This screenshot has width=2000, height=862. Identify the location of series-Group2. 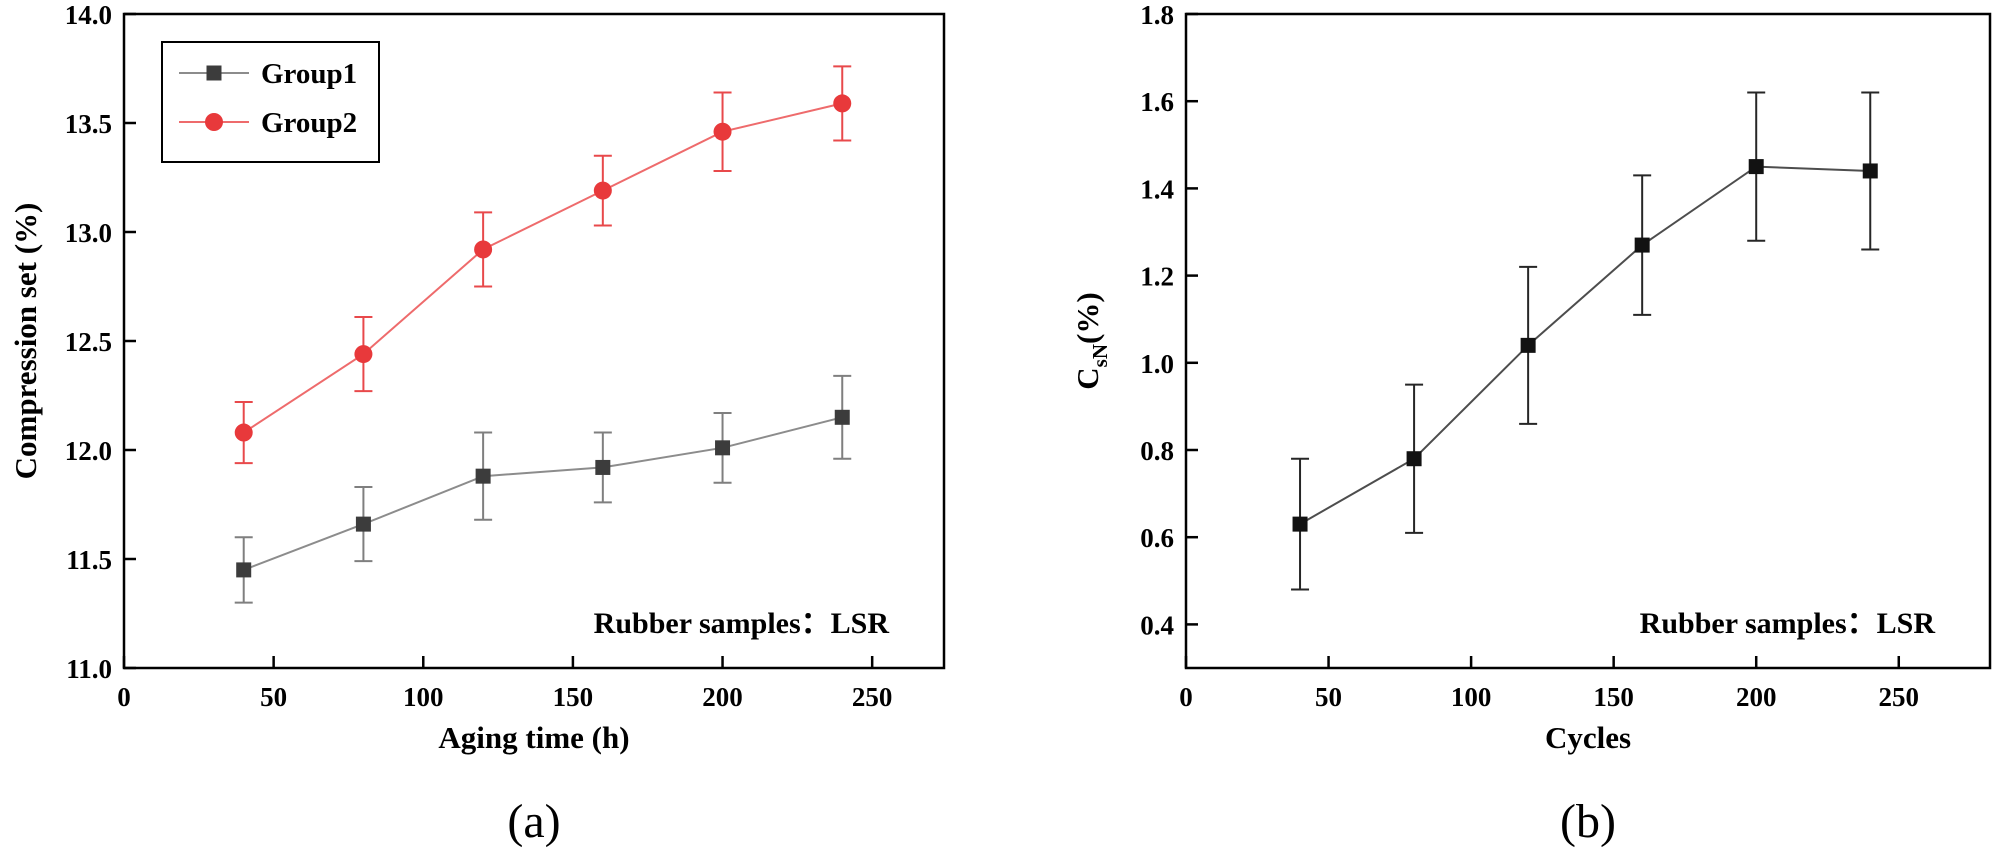
(543, 265).